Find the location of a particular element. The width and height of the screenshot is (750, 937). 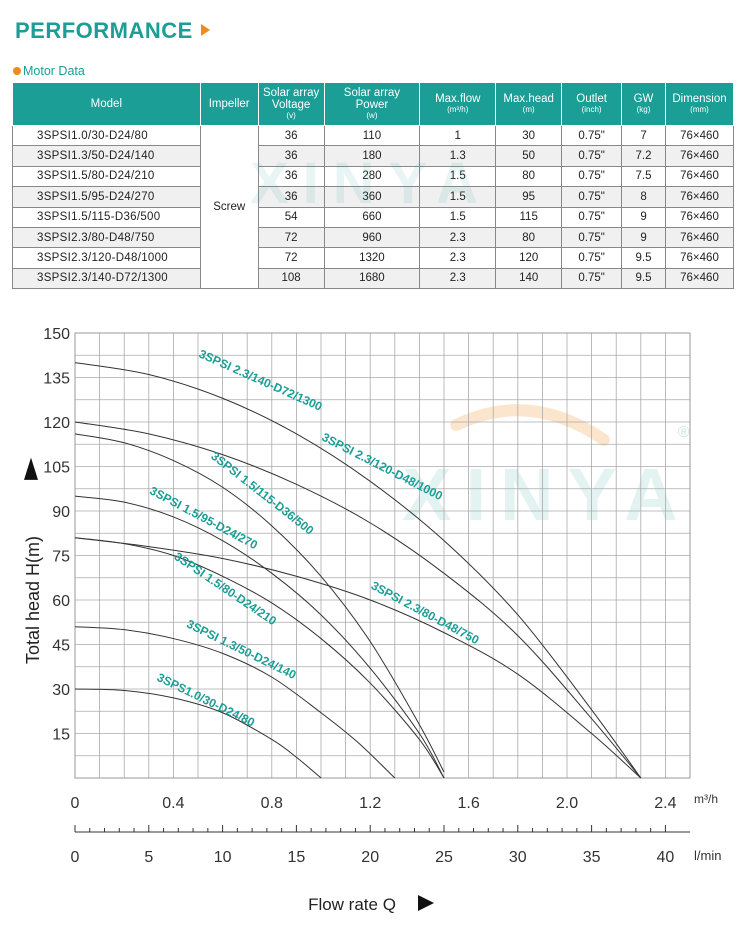

y-tick-label: 75 is located at coordinates (61, 557).